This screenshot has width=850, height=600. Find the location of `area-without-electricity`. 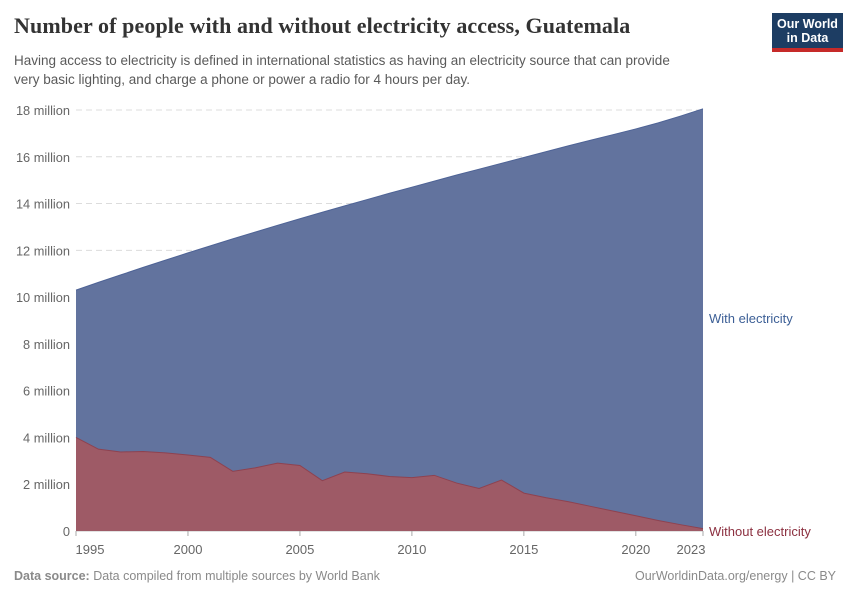

area-without-electricity is located at coordinates (389, 484).